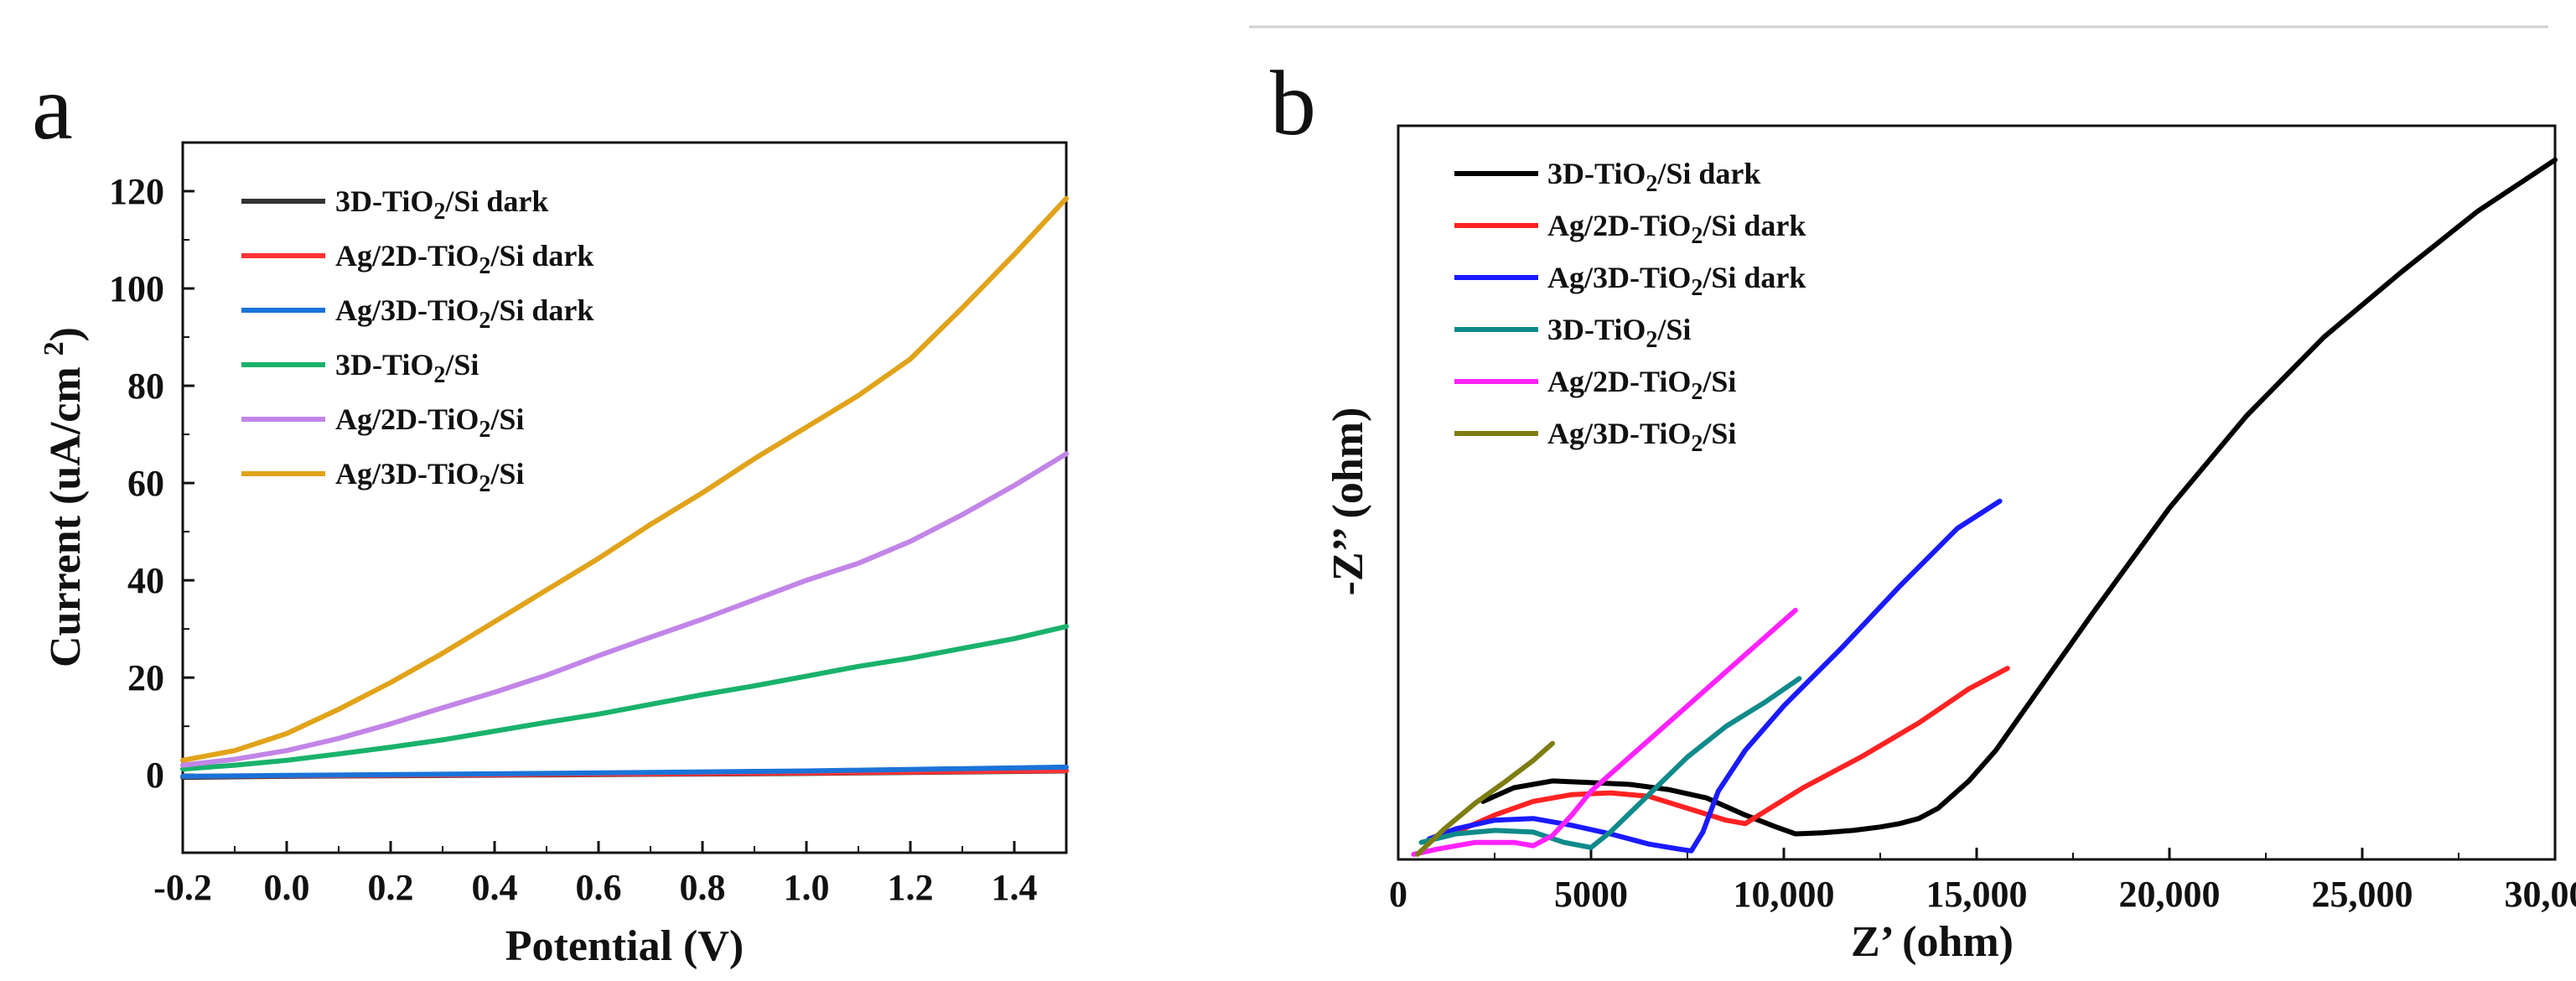  What do you see at coordinates (624, 946) in the screenshot?
I see `panel-a-x-axis-label: Potential (V)` at bounding box center [624, 946].